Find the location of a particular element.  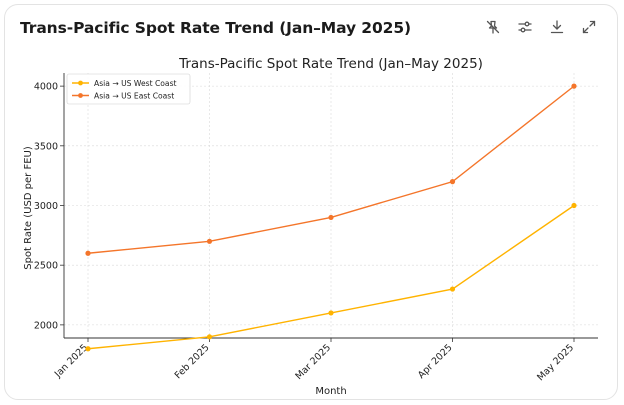

legend-entry: Asia → US East Coast is located at coordinates (134, 96).